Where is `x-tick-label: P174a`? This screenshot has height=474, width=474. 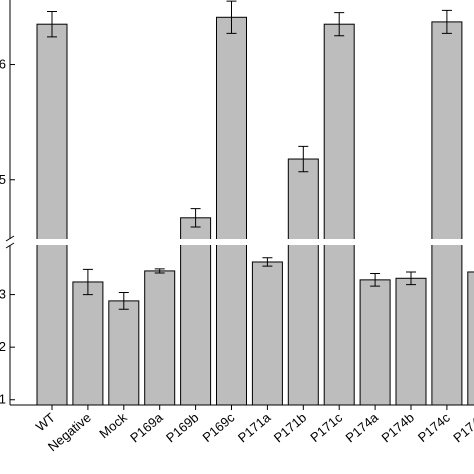 x-tick-label: P174a is located at coordinates (362, 427).